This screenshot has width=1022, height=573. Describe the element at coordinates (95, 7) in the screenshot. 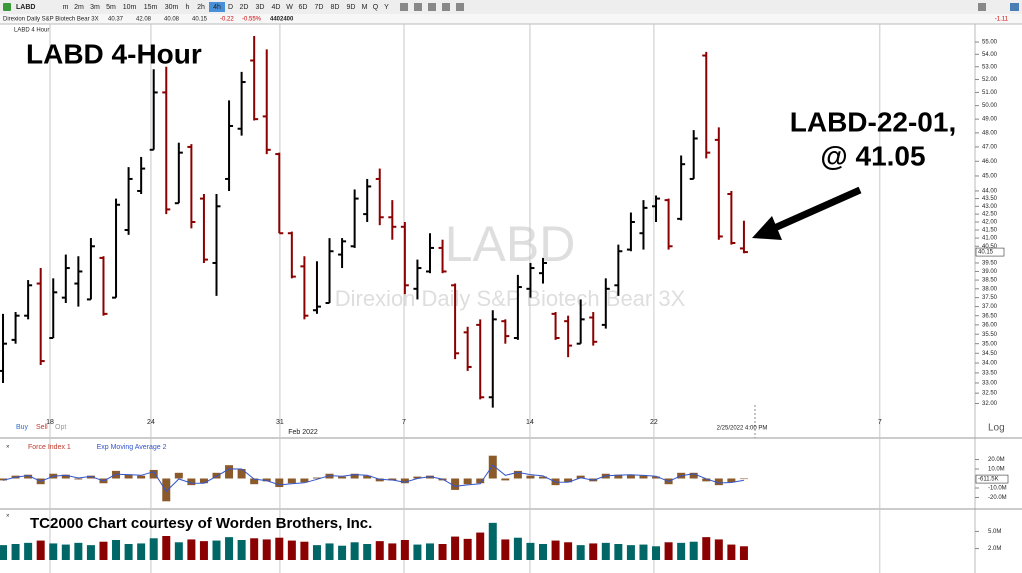

I see `timeframe-button: 3m` at that location.